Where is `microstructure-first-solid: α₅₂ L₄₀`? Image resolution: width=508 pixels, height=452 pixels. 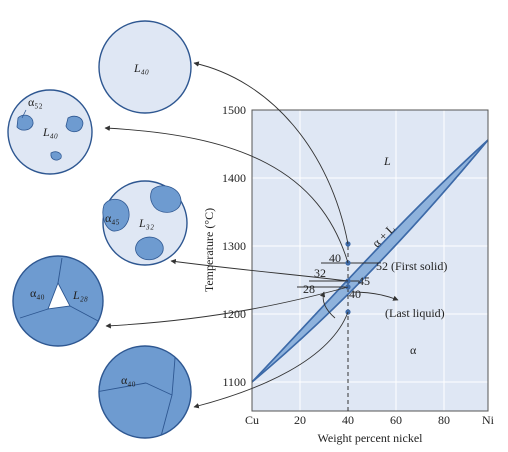 microstructure-first-solid: α₅₂ L₄₀ is located at coordinates (50, 132).